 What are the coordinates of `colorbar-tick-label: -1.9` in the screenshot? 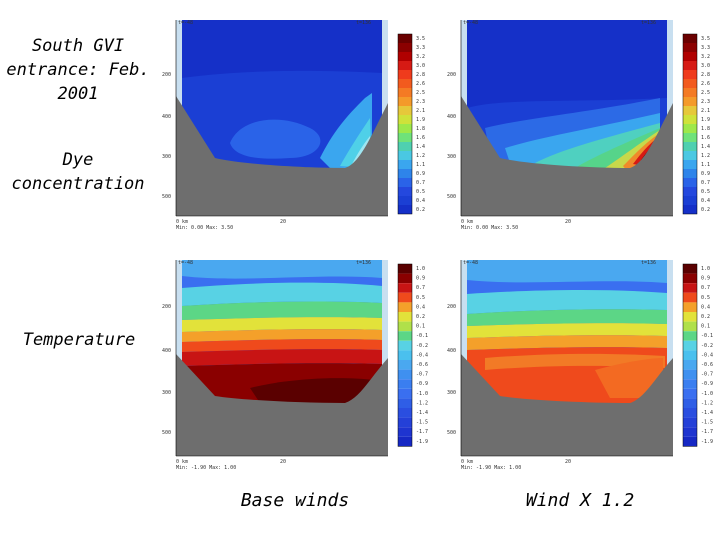 It's located at (707, 442).